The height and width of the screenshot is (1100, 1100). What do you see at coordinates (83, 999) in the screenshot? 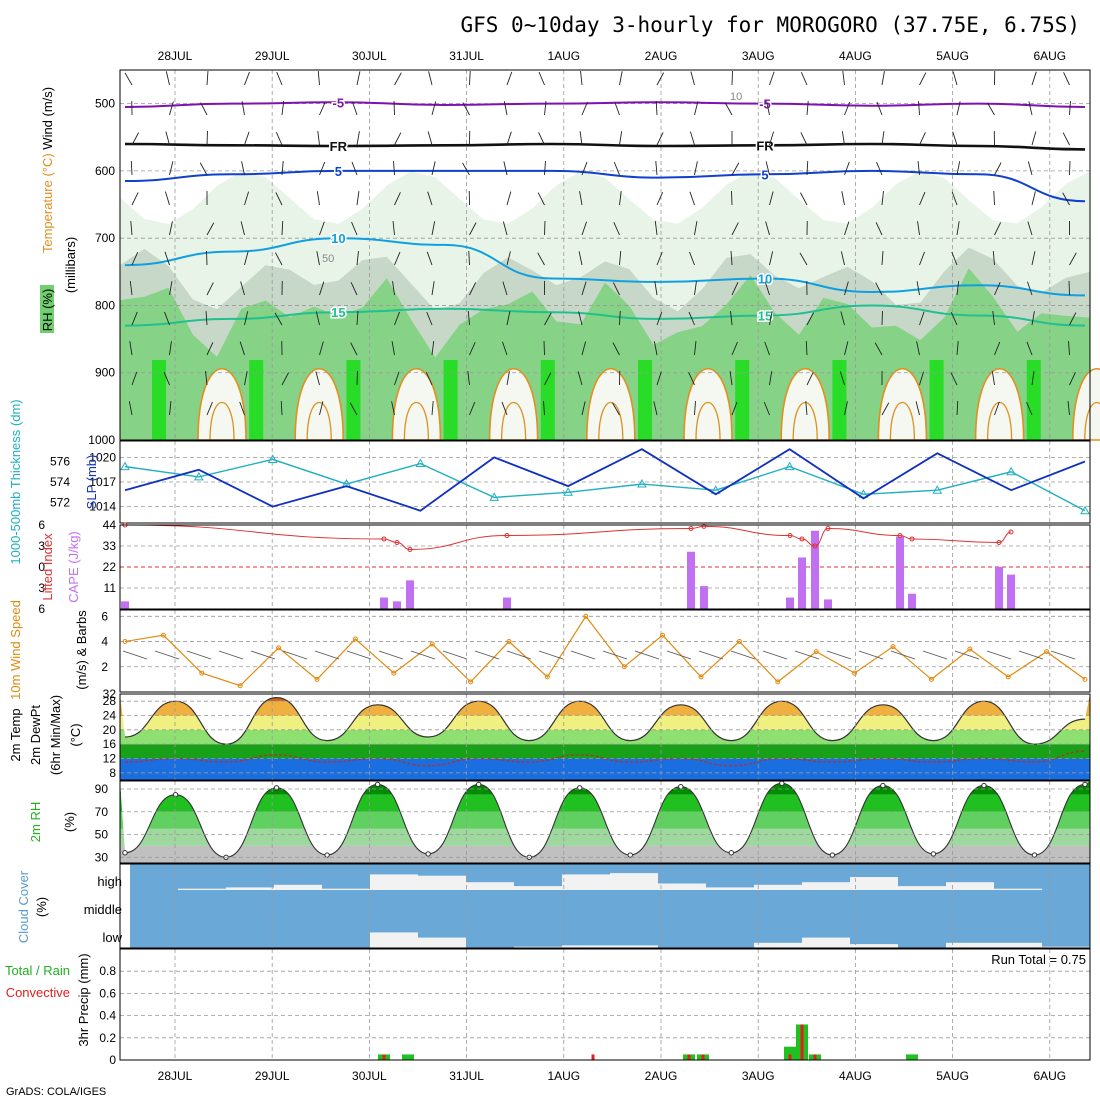
I see `precip-axis-label-part: 3hr Precip (mm)` at bounding box center [83, 999].